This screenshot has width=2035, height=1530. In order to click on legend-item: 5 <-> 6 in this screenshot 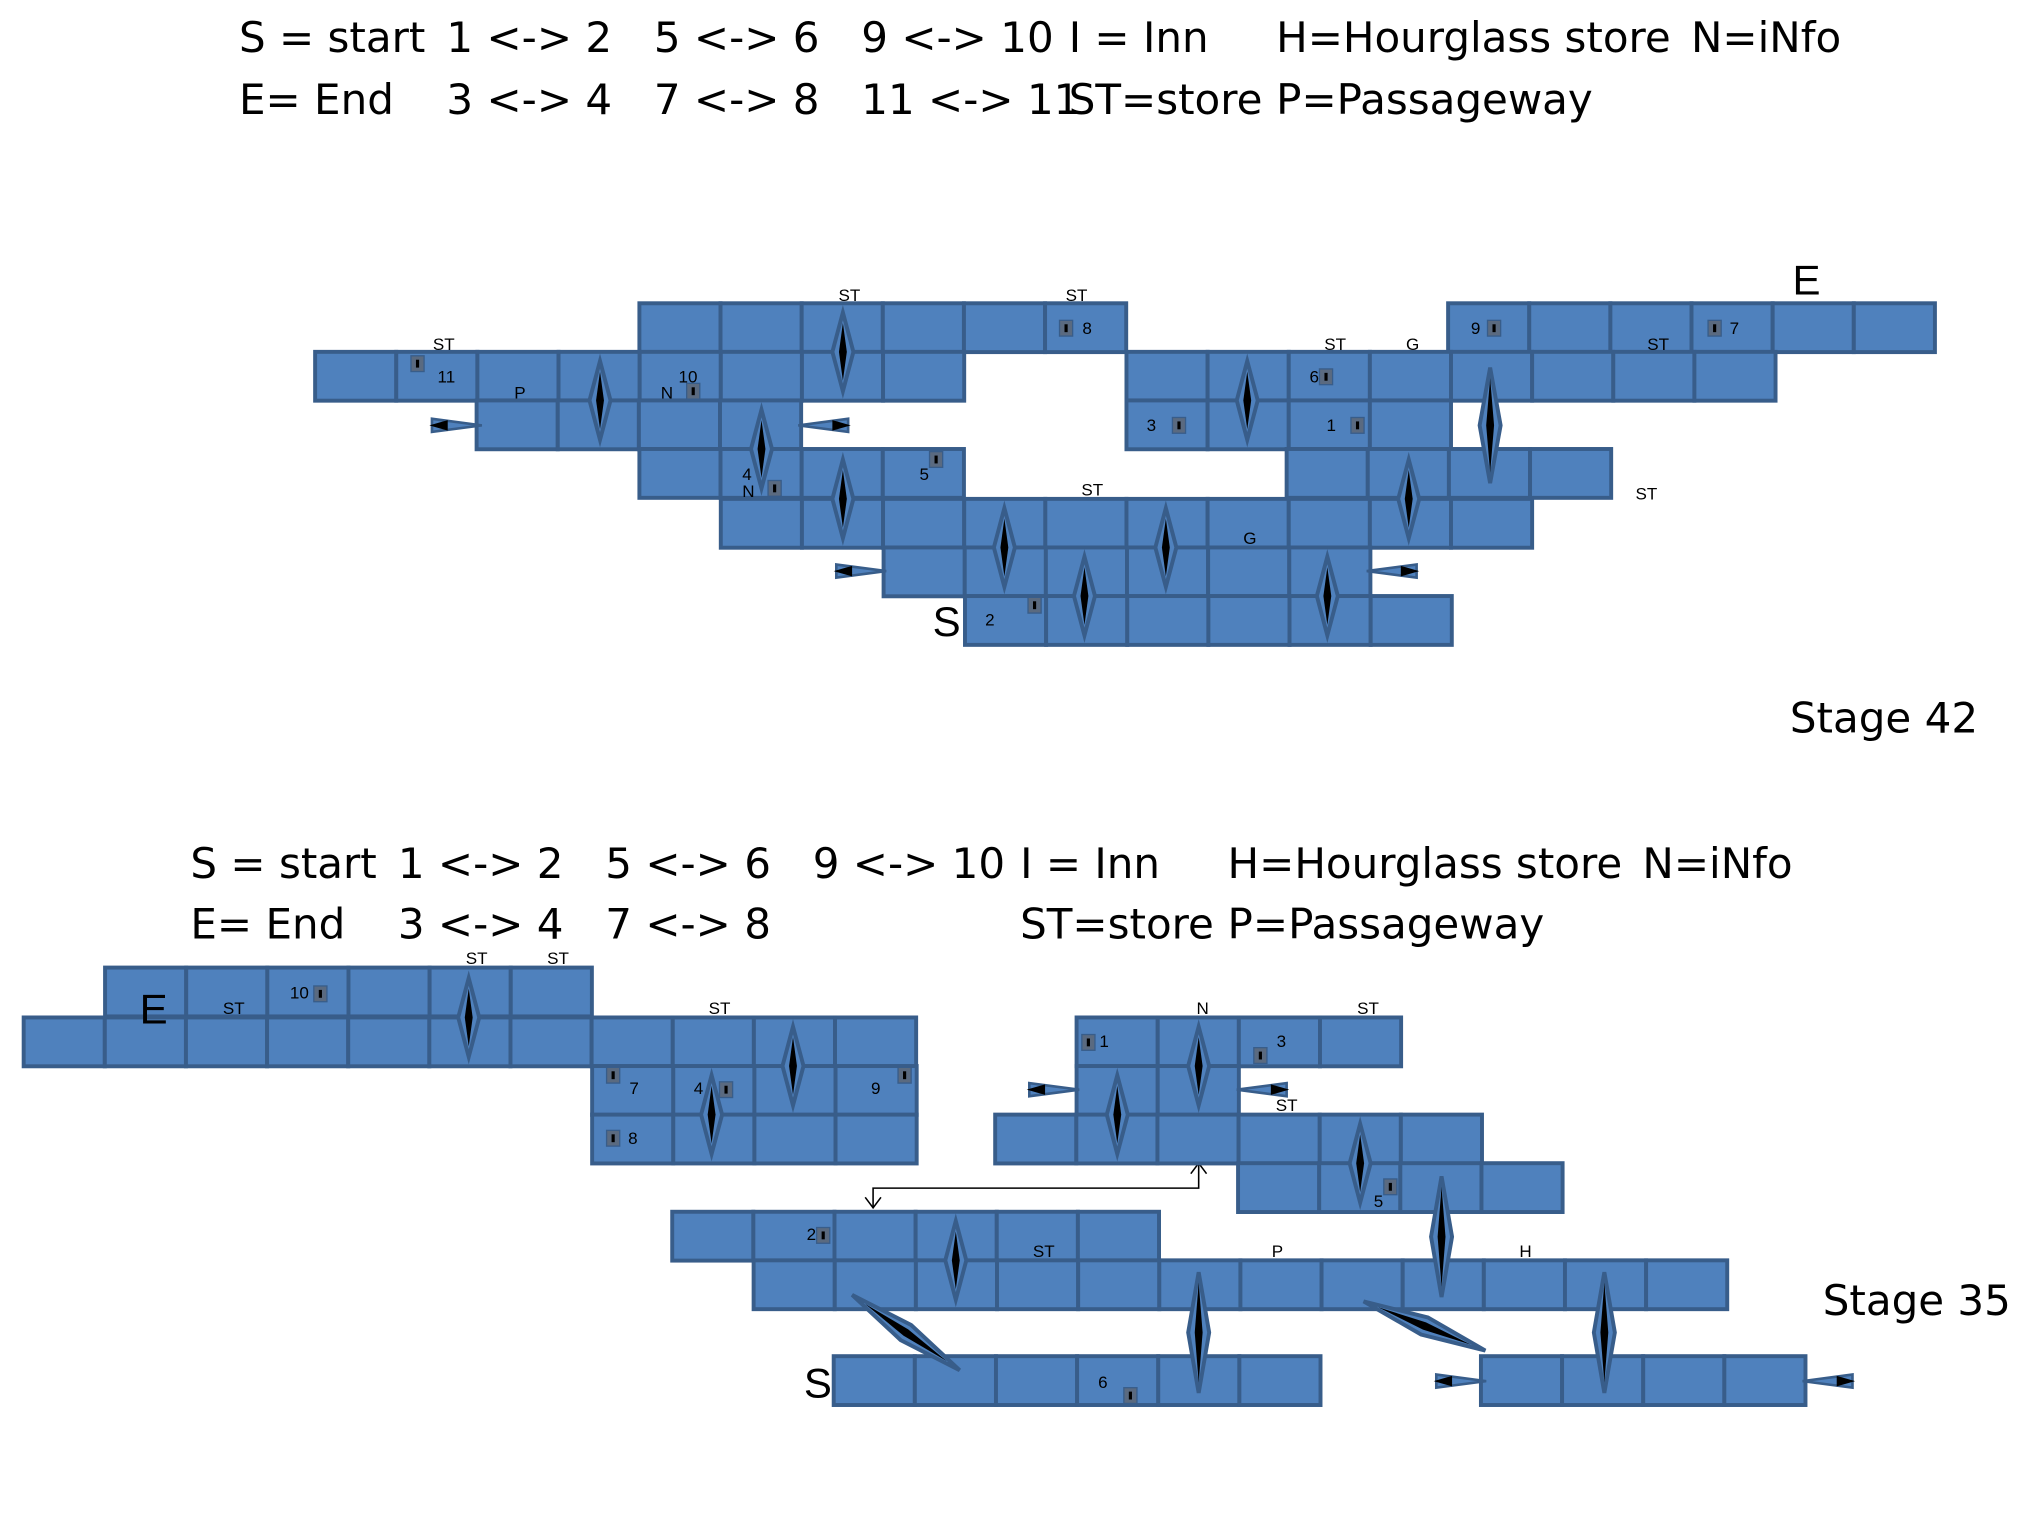, I will do `click(737, 37)`.